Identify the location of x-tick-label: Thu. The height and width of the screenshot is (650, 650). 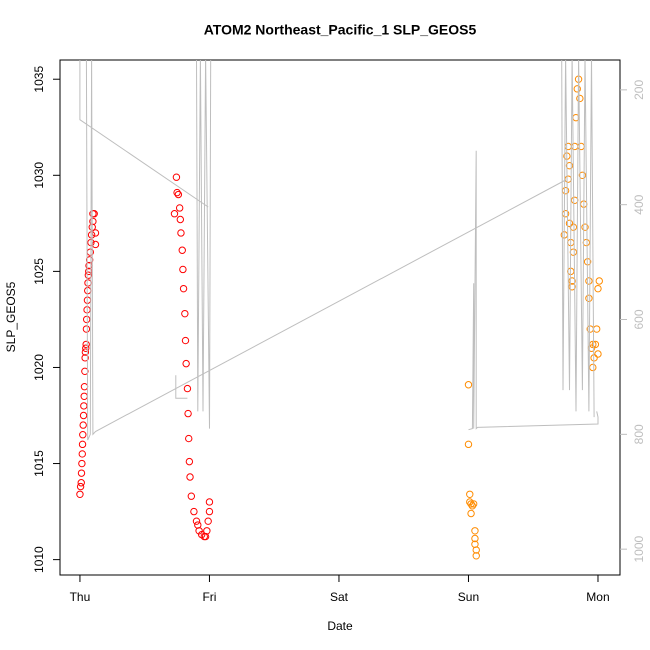
(80, 597).